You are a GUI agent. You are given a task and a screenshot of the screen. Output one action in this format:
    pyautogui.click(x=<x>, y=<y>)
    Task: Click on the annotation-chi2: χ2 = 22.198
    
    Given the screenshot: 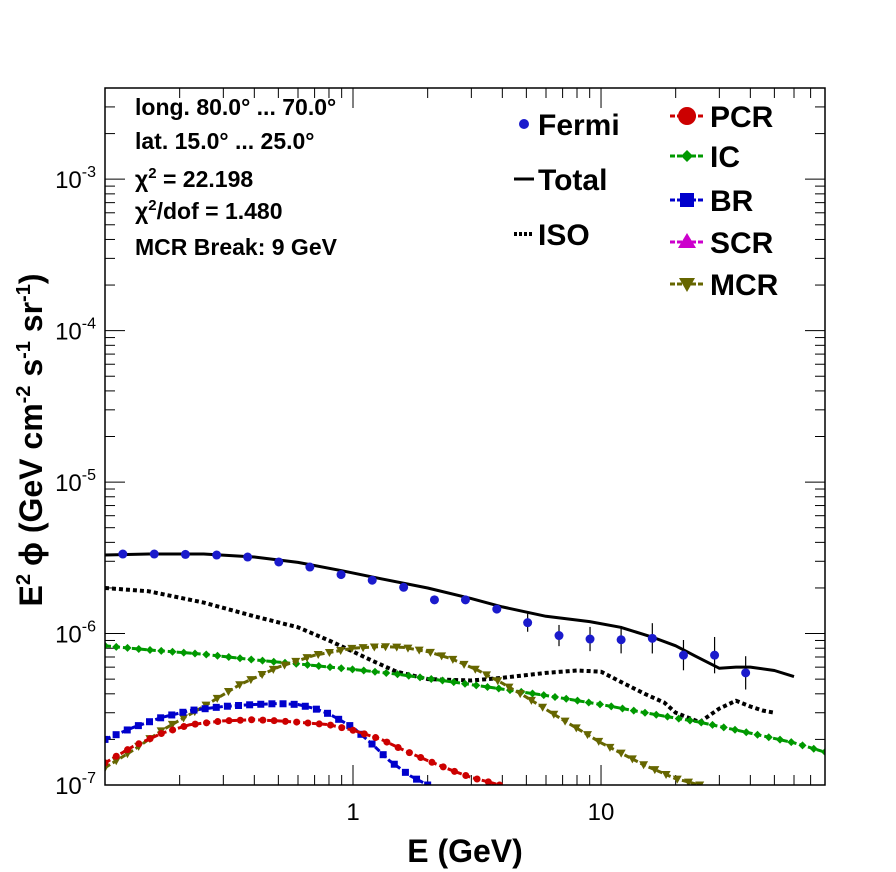 What is the action you would take?
    pyautogui.click(x=194, y=178)
    